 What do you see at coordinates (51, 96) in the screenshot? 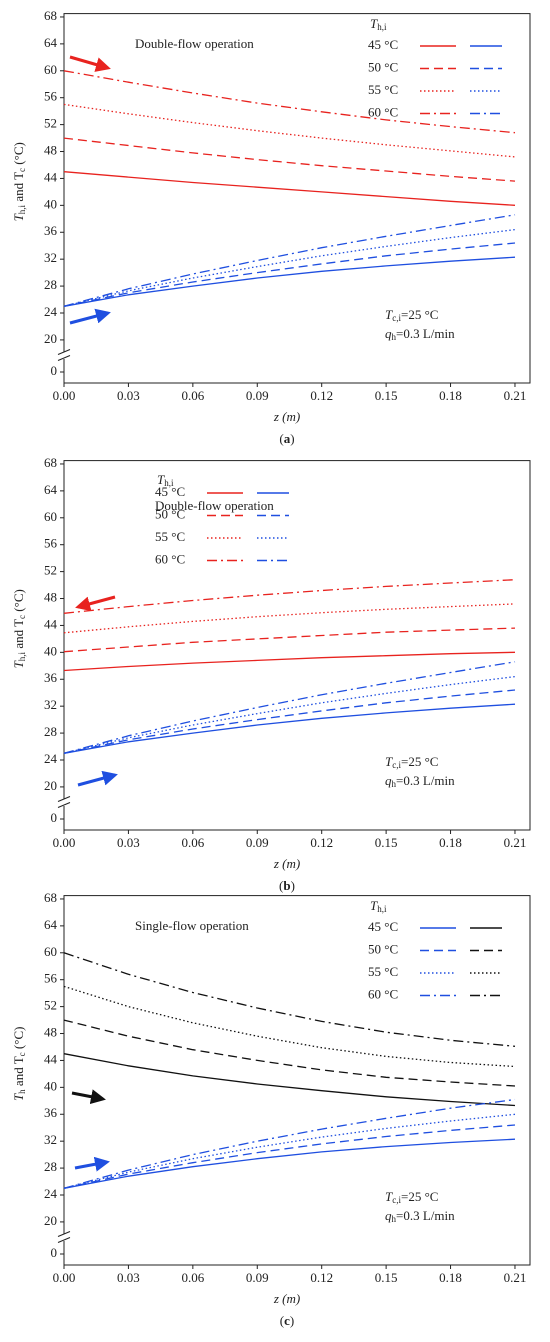
I see `y-tick-label: 56` at bounding box center [51, 96].